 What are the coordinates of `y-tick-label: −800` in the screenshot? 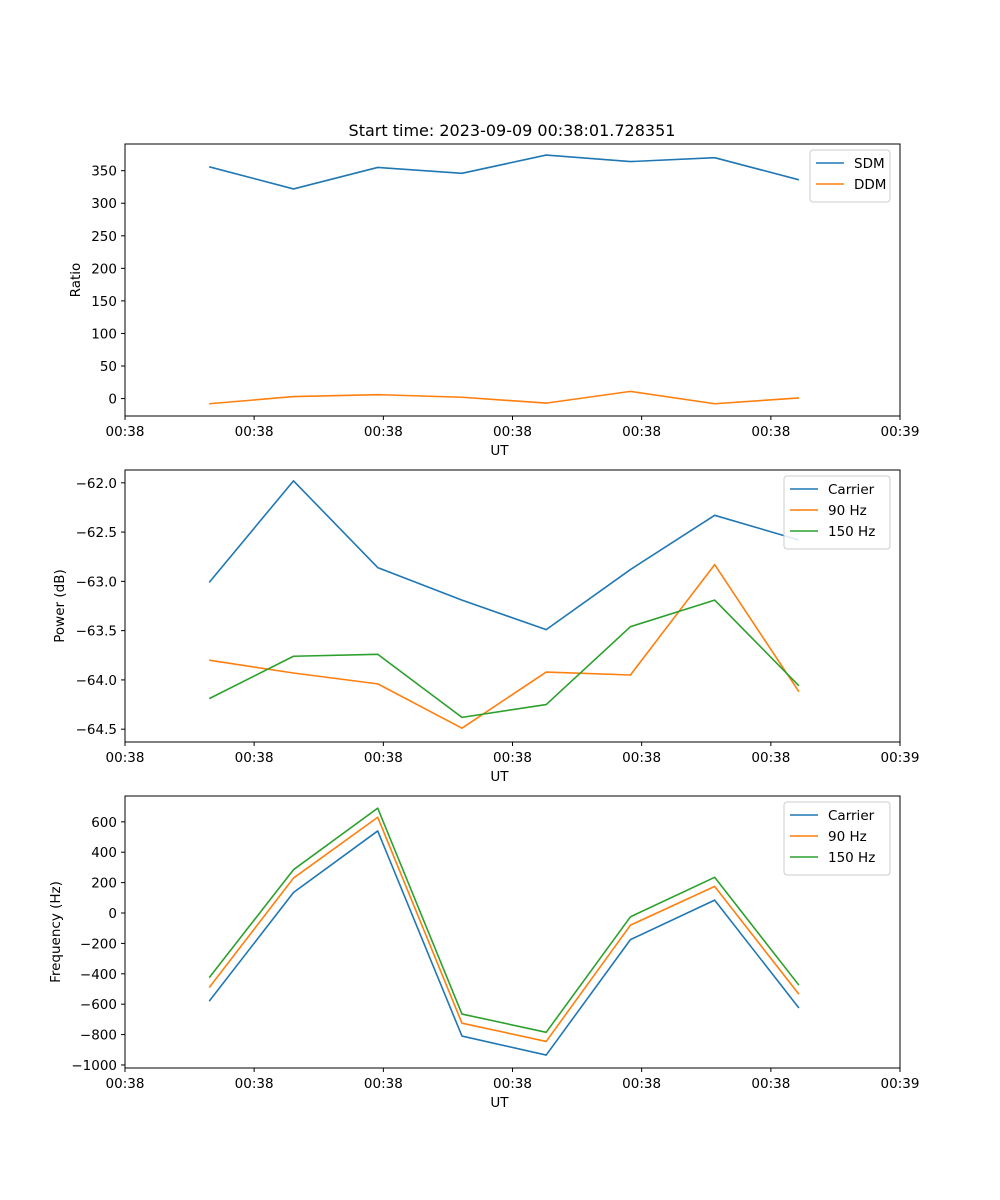 It's located at (98, 1036).